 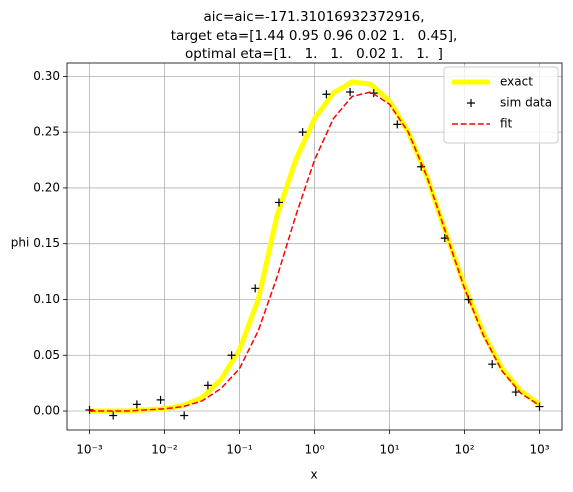 I want to click on x-axis-label: x, so click(x=313, y=475).